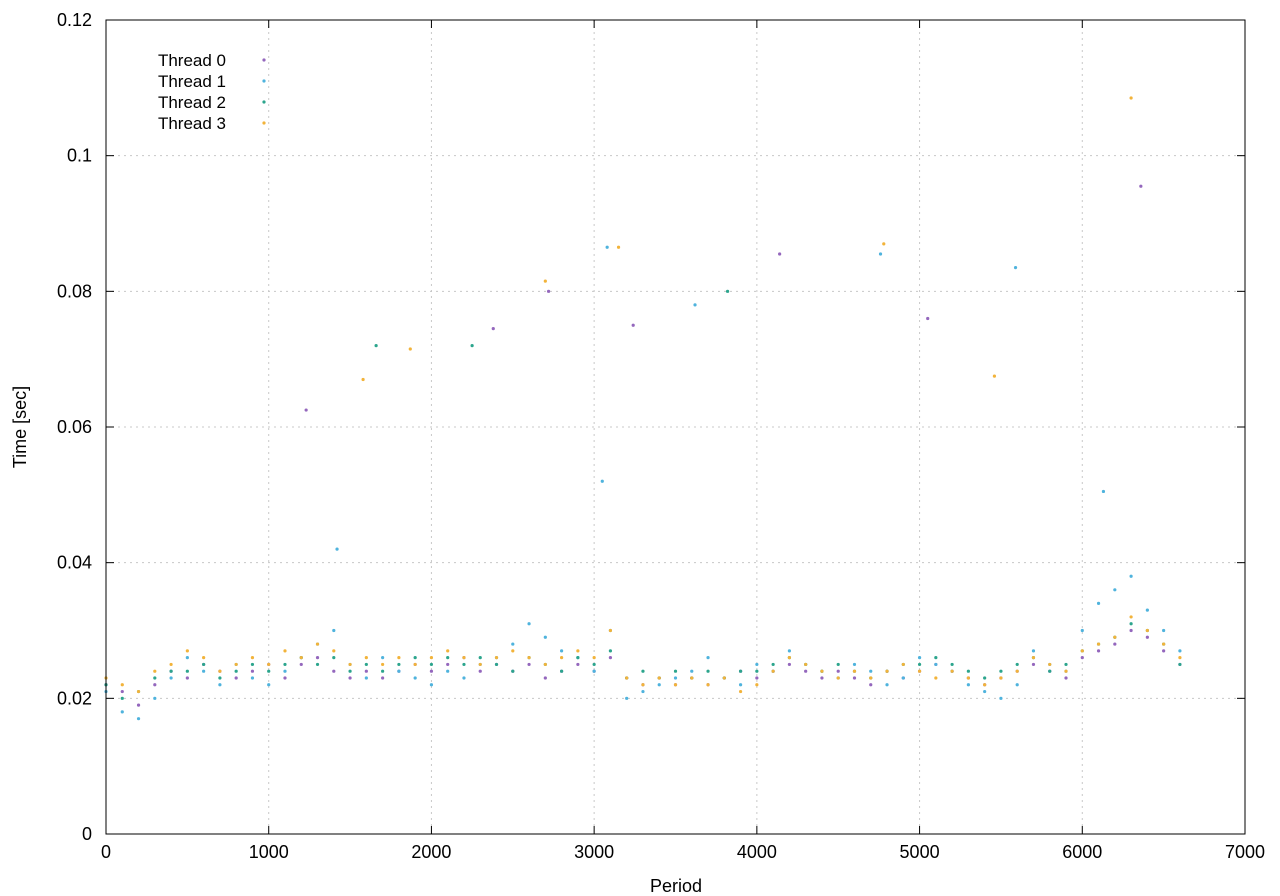  I want to click on x-tick-labels: 0 1000 2000 3000 4000 5000 6000 7000, so click(683, 852).